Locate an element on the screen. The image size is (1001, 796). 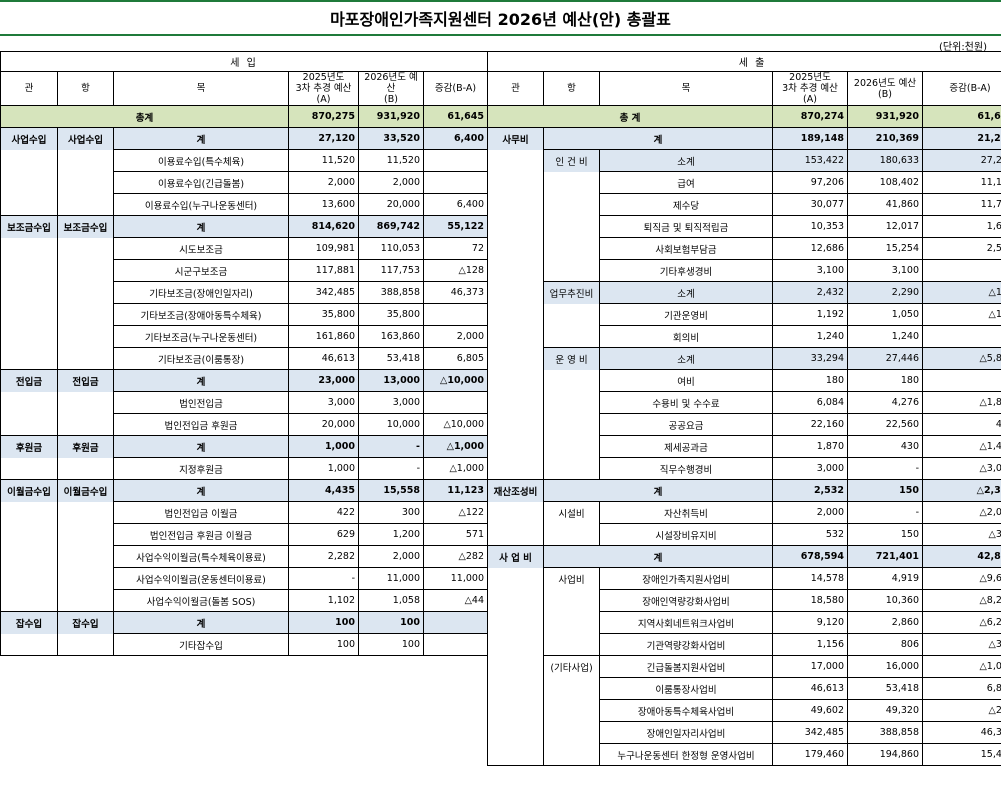
row-prev: 2,532 is located at coordinates (810, 490).